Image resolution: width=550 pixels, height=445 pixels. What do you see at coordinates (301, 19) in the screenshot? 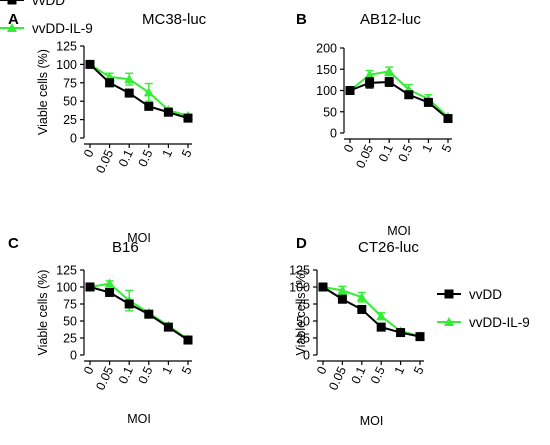
I see `panel-label: B` at bounding box center [301, 19].